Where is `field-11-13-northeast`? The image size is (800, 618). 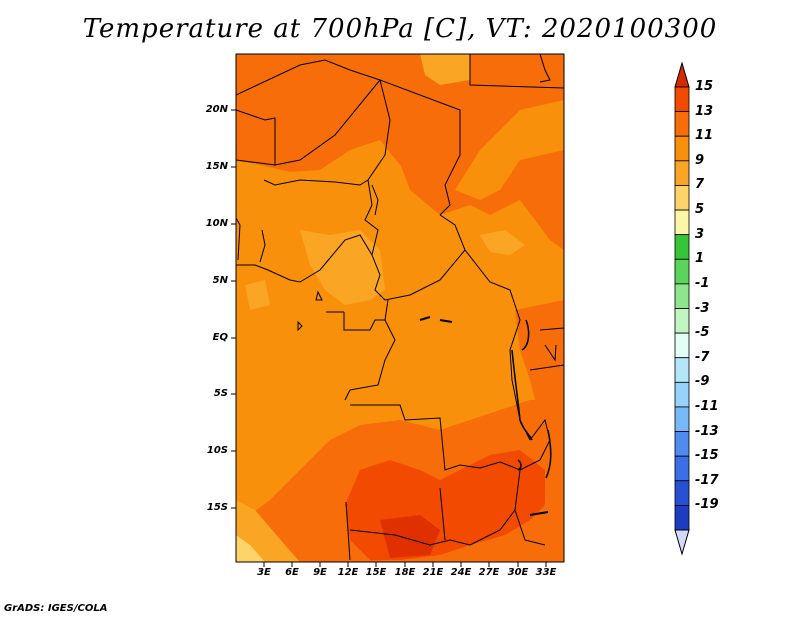
field-11-13-northeast is located at coordinates (479, 175).